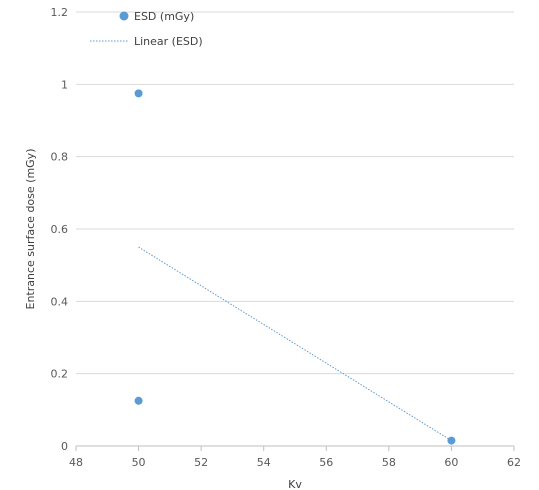  What do you see at coordinates (60, 301) in the screenshot?
I see `y-tick-label-2: 0.4` at bounding box center [60, 301].